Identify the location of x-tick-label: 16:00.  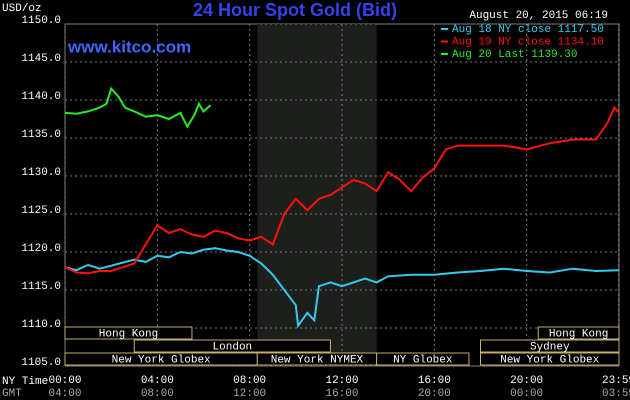
(434, 381).